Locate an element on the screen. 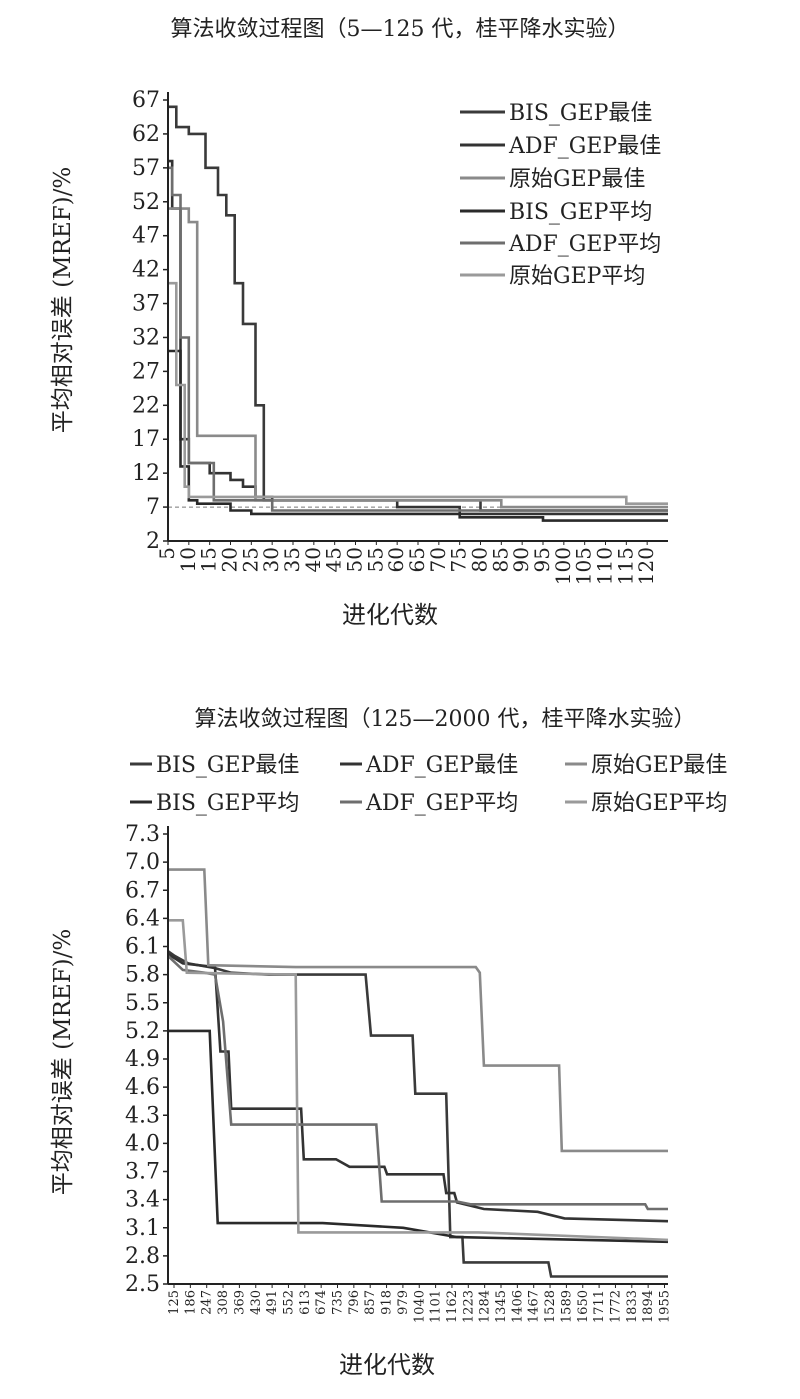 This screenshot has width=800, height=1399. x-tick-label: 1345 is located at coordinates (501, 1306).